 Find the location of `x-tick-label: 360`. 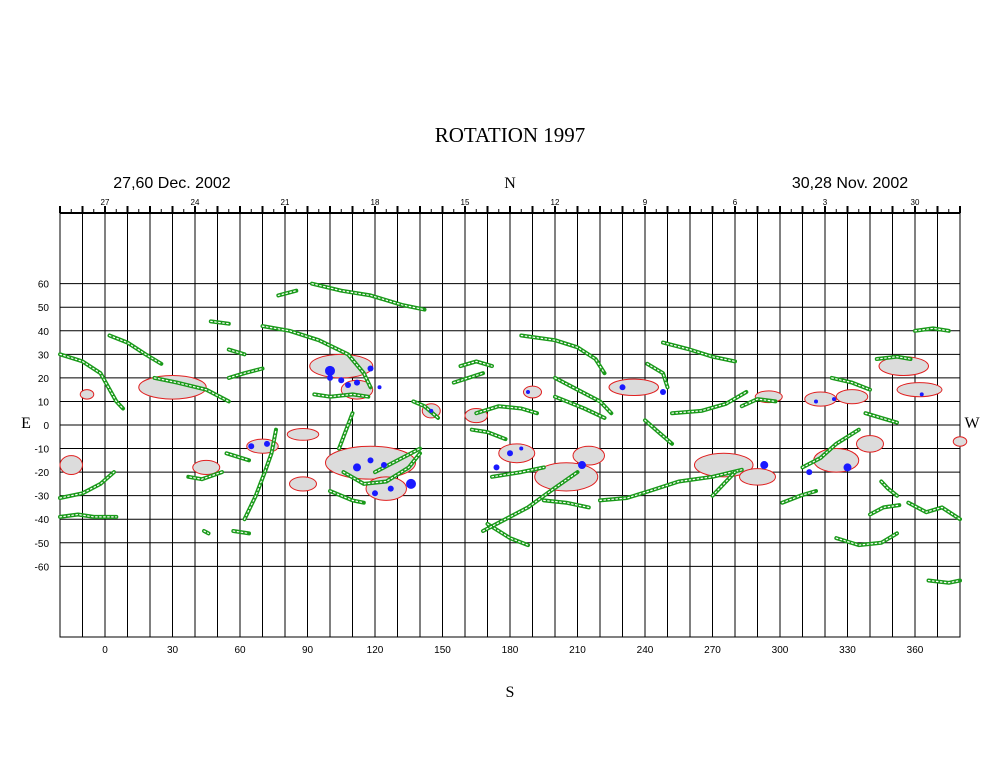

x-tick-label: 360 is located at coordinates (915, 650).